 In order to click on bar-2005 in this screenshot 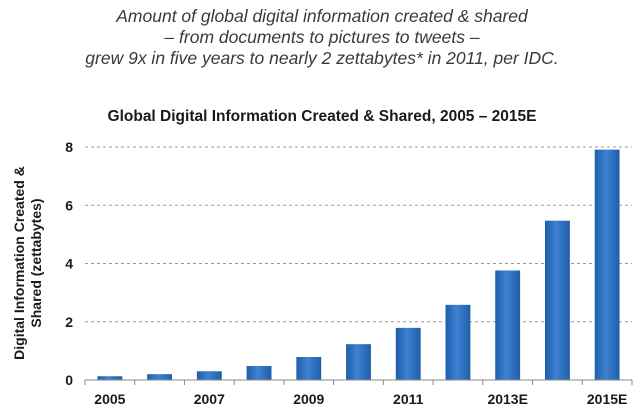, I will do `click(110, 378)`.